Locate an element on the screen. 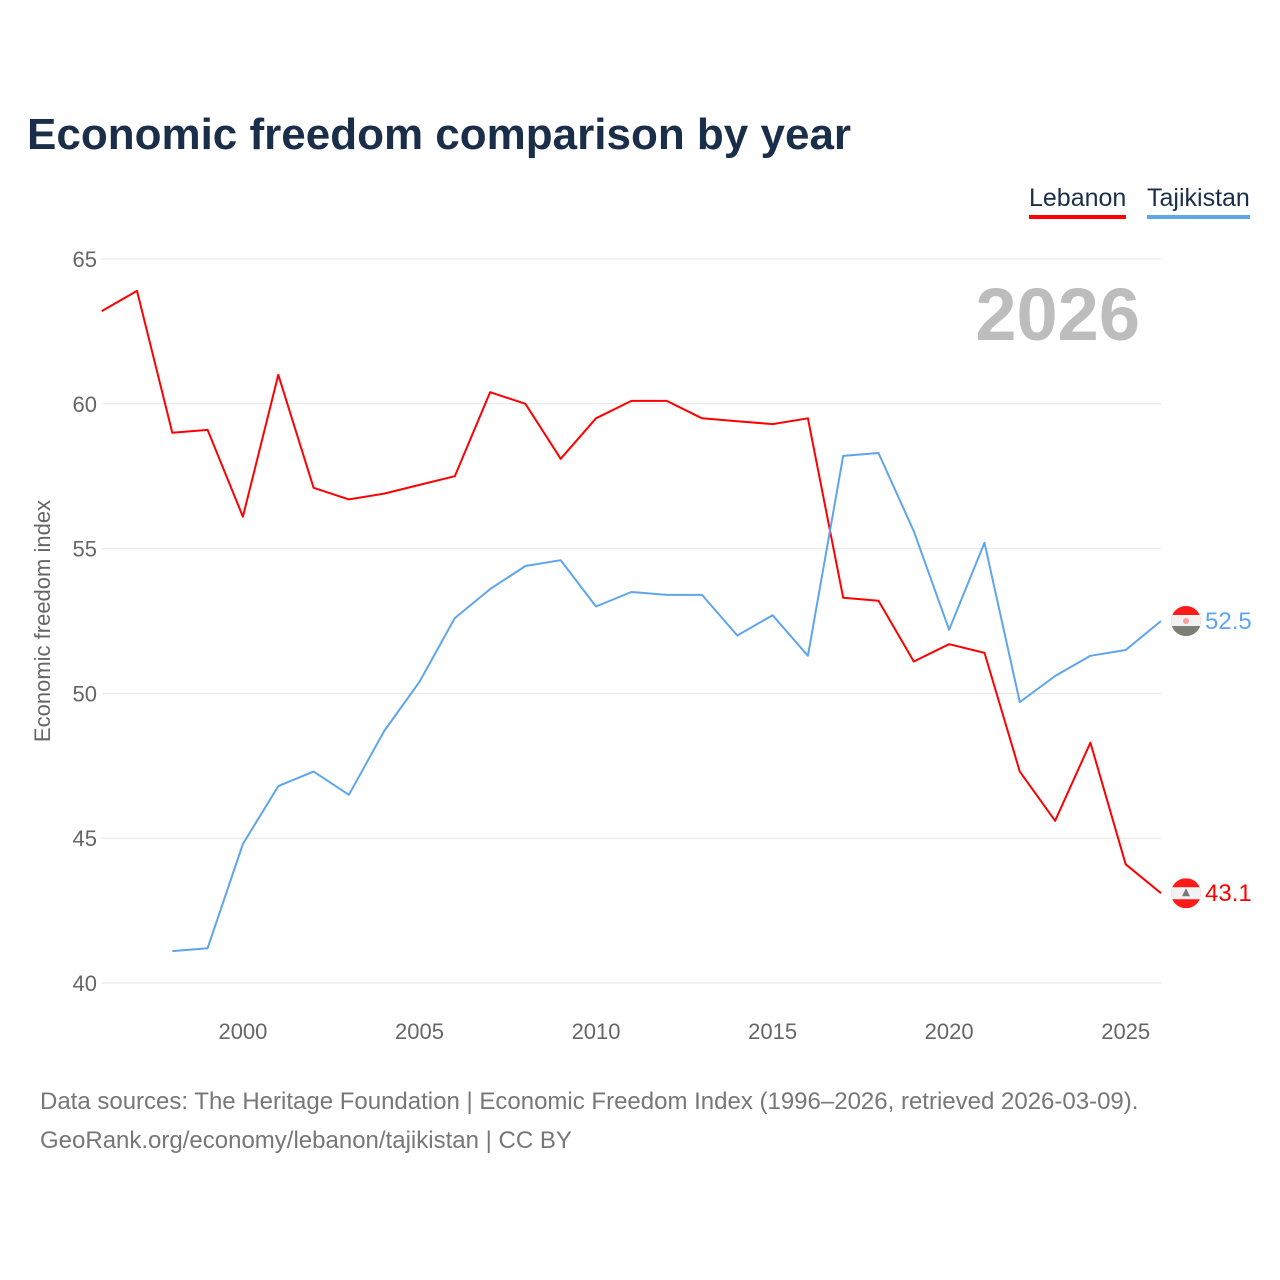 This screenshot has height=1280, width=1280. tajikistan-flag-icon is located at coordinates (1186, 621).